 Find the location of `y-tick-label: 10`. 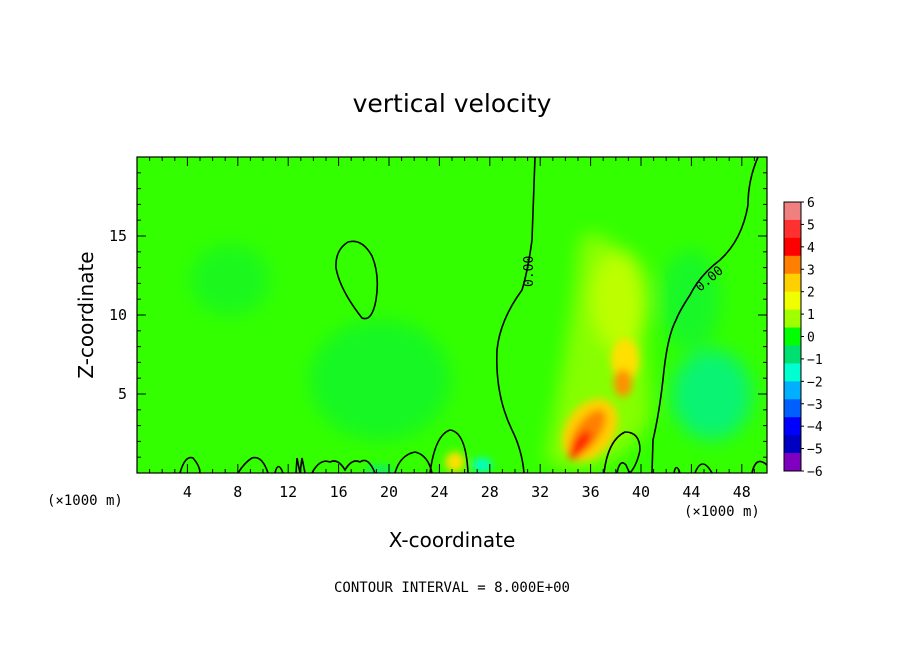

y-tick-label: 10 is located at coordinates (118, 315).